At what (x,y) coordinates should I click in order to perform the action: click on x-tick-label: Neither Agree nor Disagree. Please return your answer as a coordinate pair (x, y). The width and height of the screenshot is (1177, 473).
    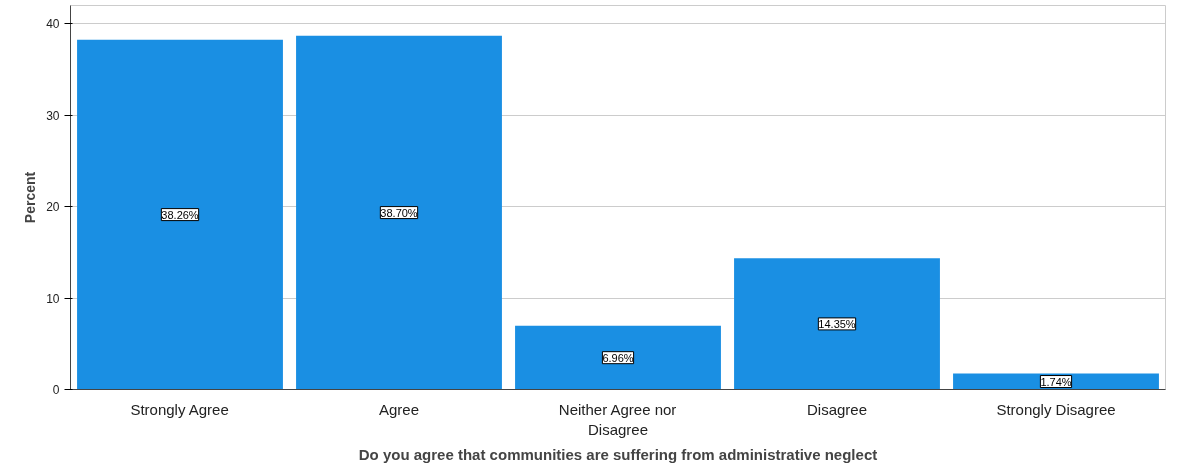
    Looking at the image, I should click on (617, 419).